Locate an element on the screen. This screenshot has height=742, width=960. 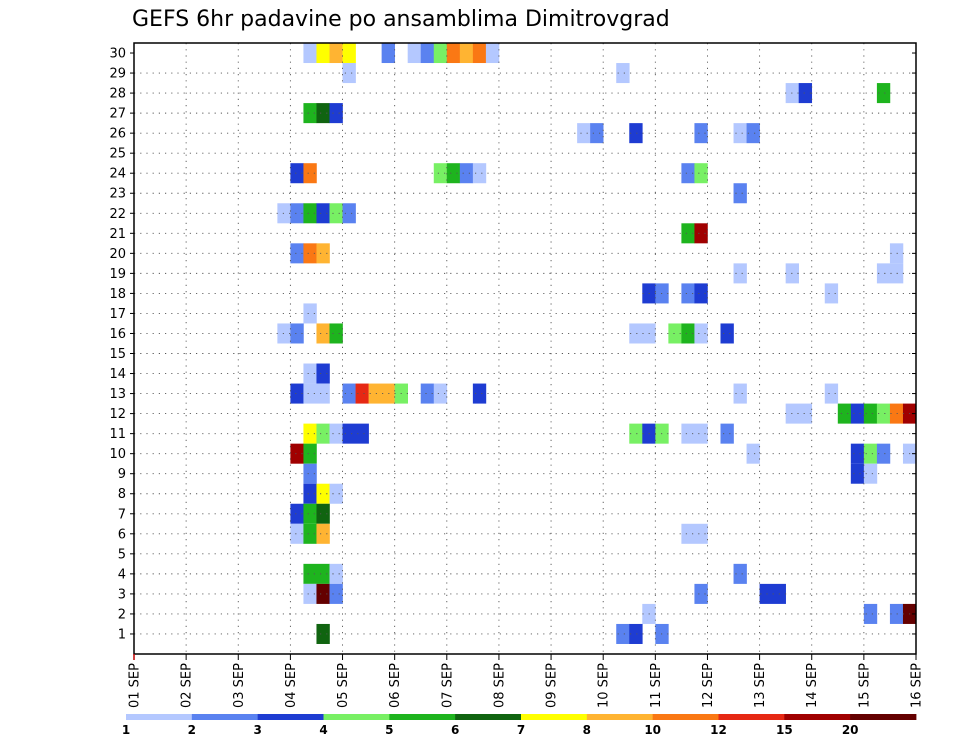
x-tick-label: 16 SEP is located at coordinates (917, 685).